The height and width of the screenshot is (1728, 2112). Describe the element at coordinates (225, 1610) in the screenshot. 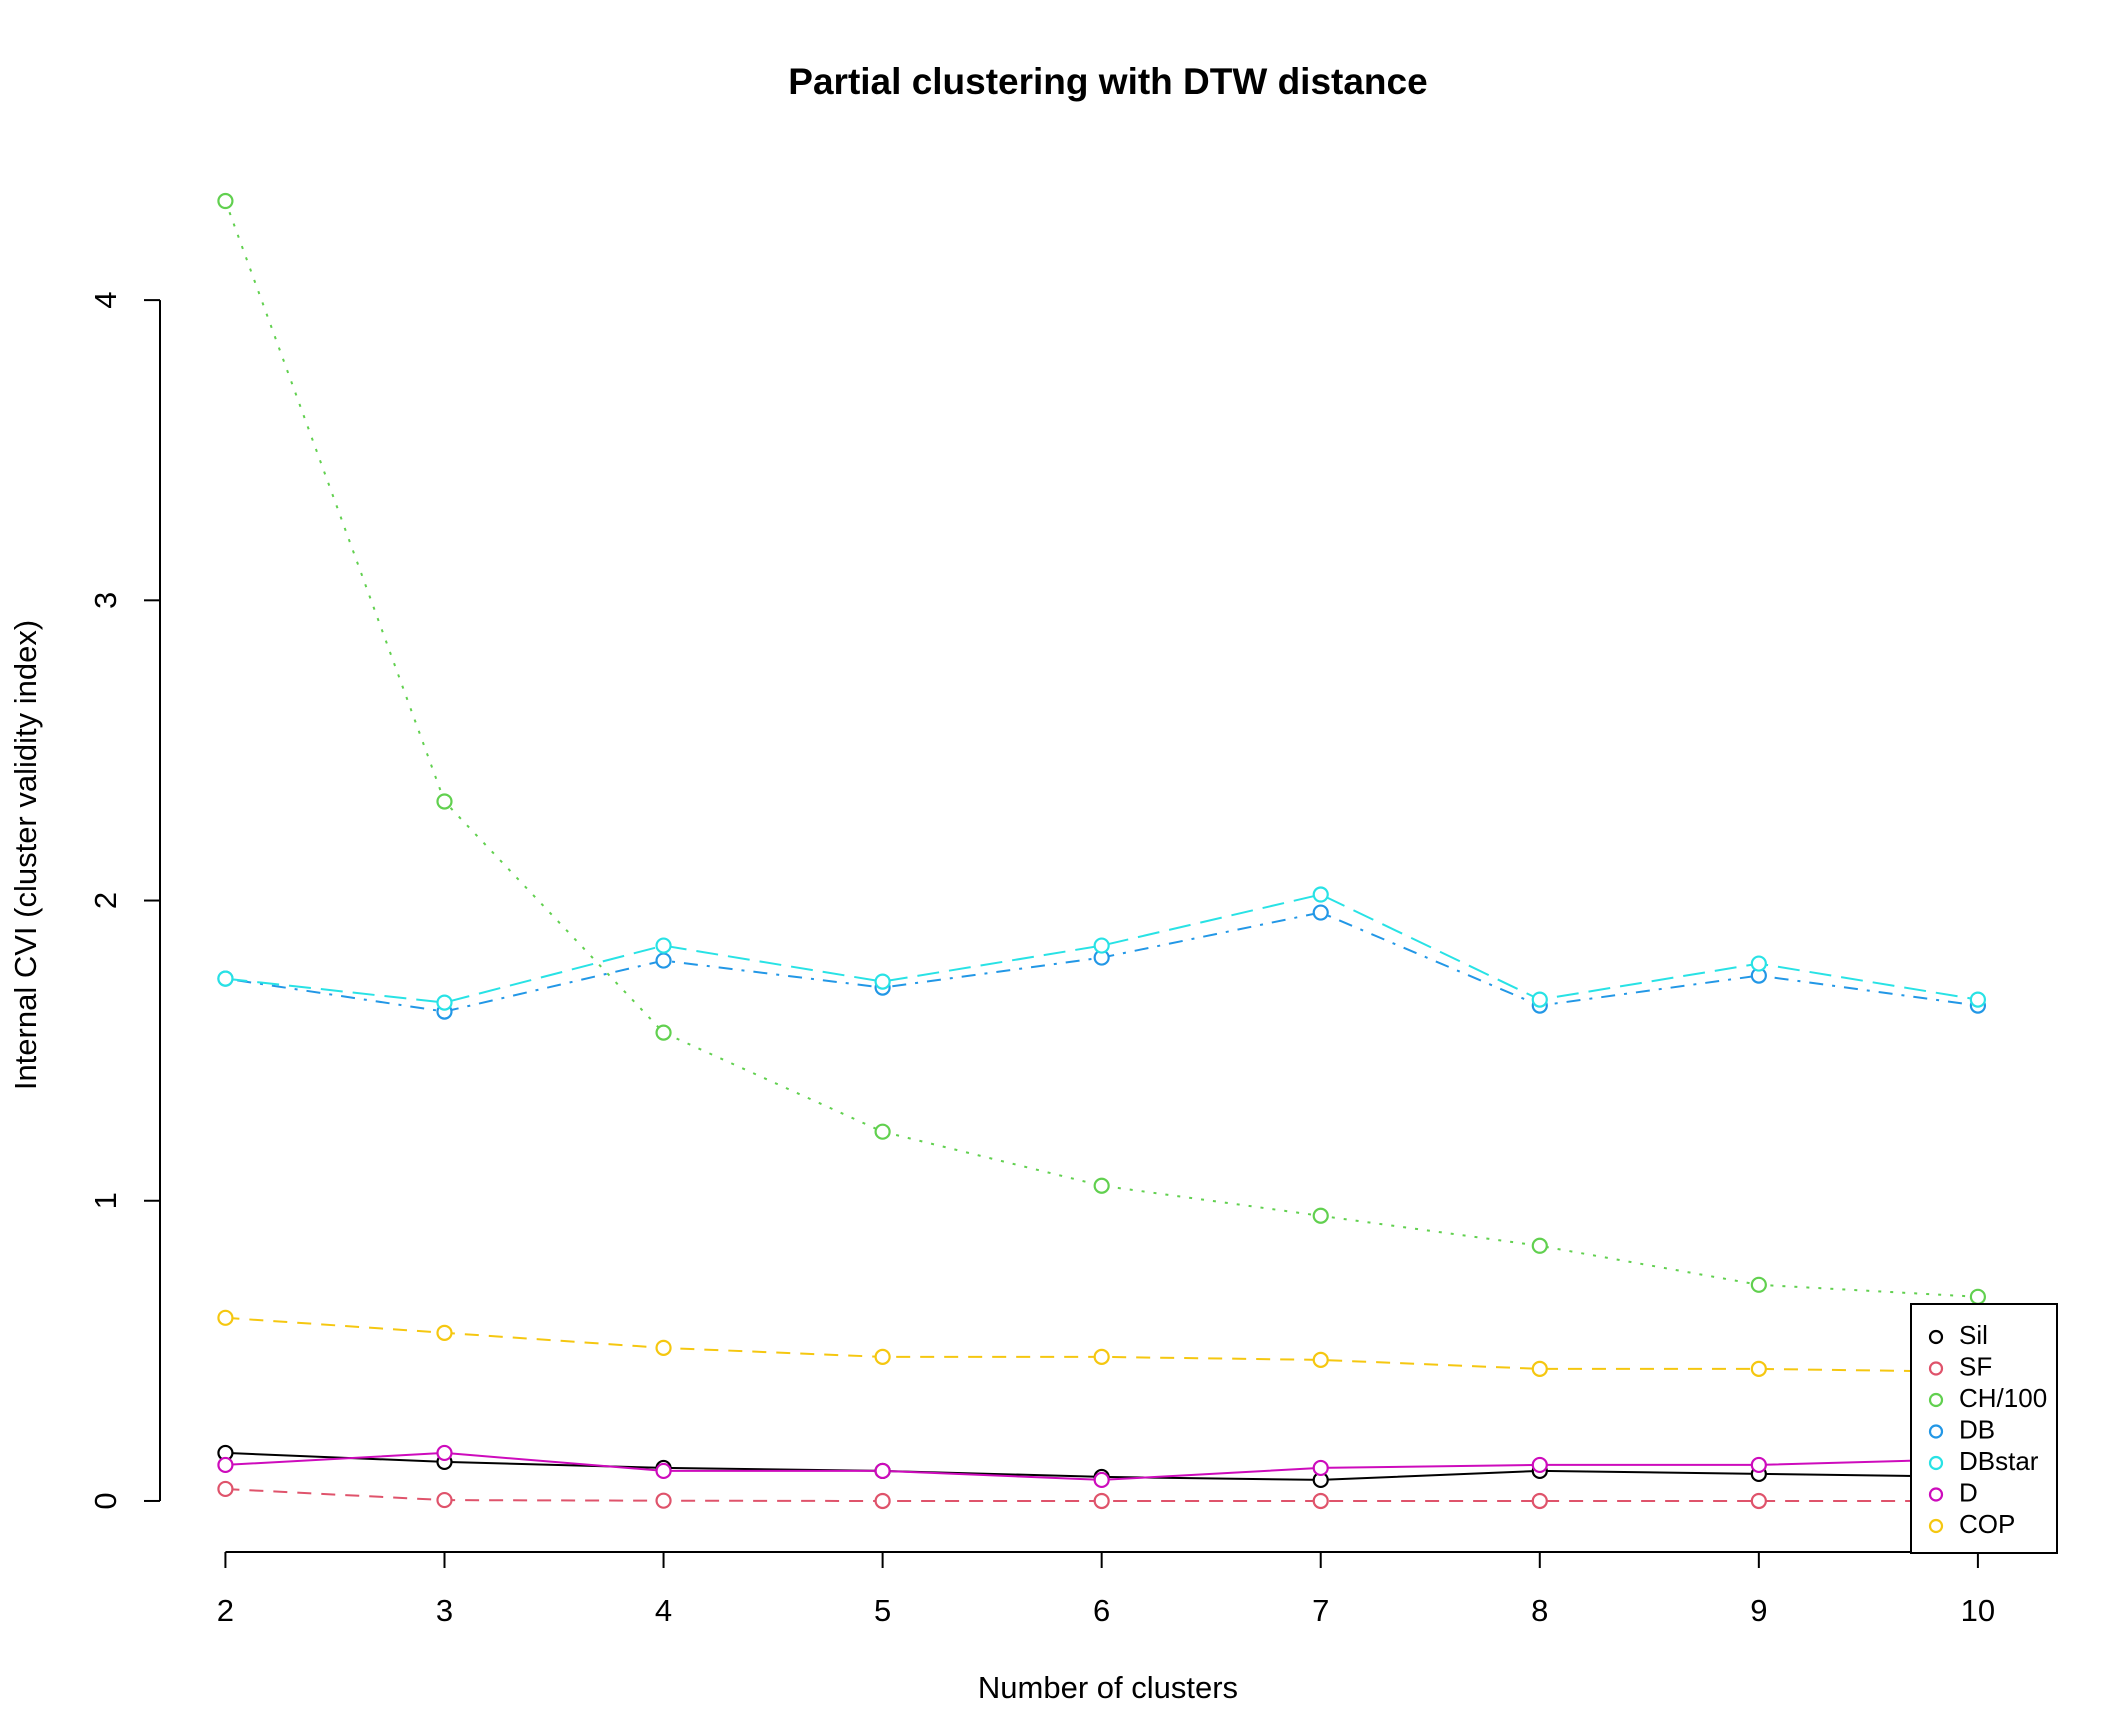

I see `x-tick-label: 2` at that location.